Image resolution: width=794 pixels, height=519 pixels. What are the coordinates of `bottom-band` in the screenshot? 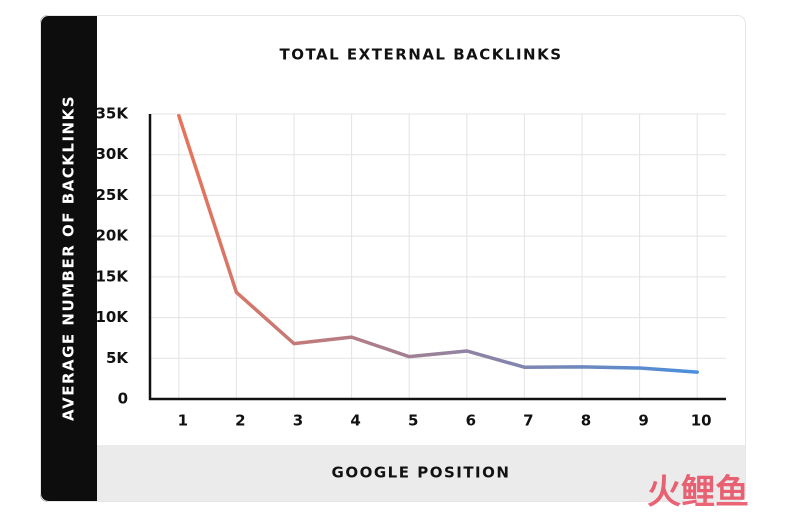 It's located at (421, 473).